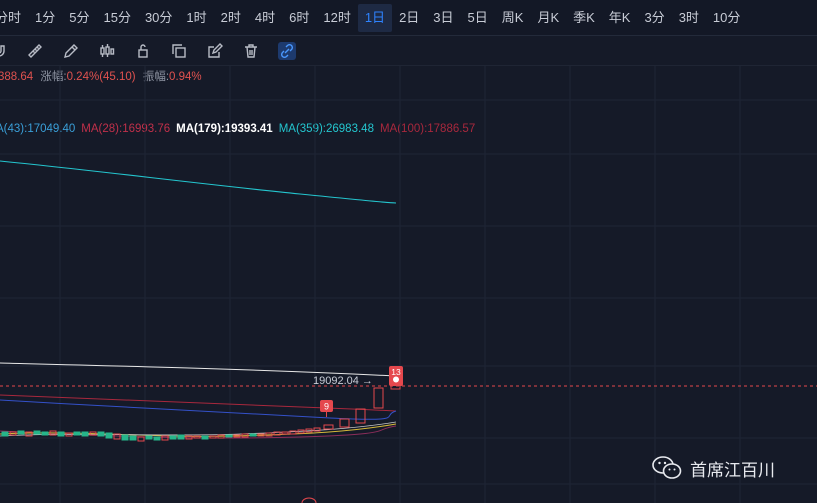 This screenshot has height=503, width=817. Describe the element at coordinates (396, 372) in the screenshot. I see `signal-badge-13: 13` at that location.